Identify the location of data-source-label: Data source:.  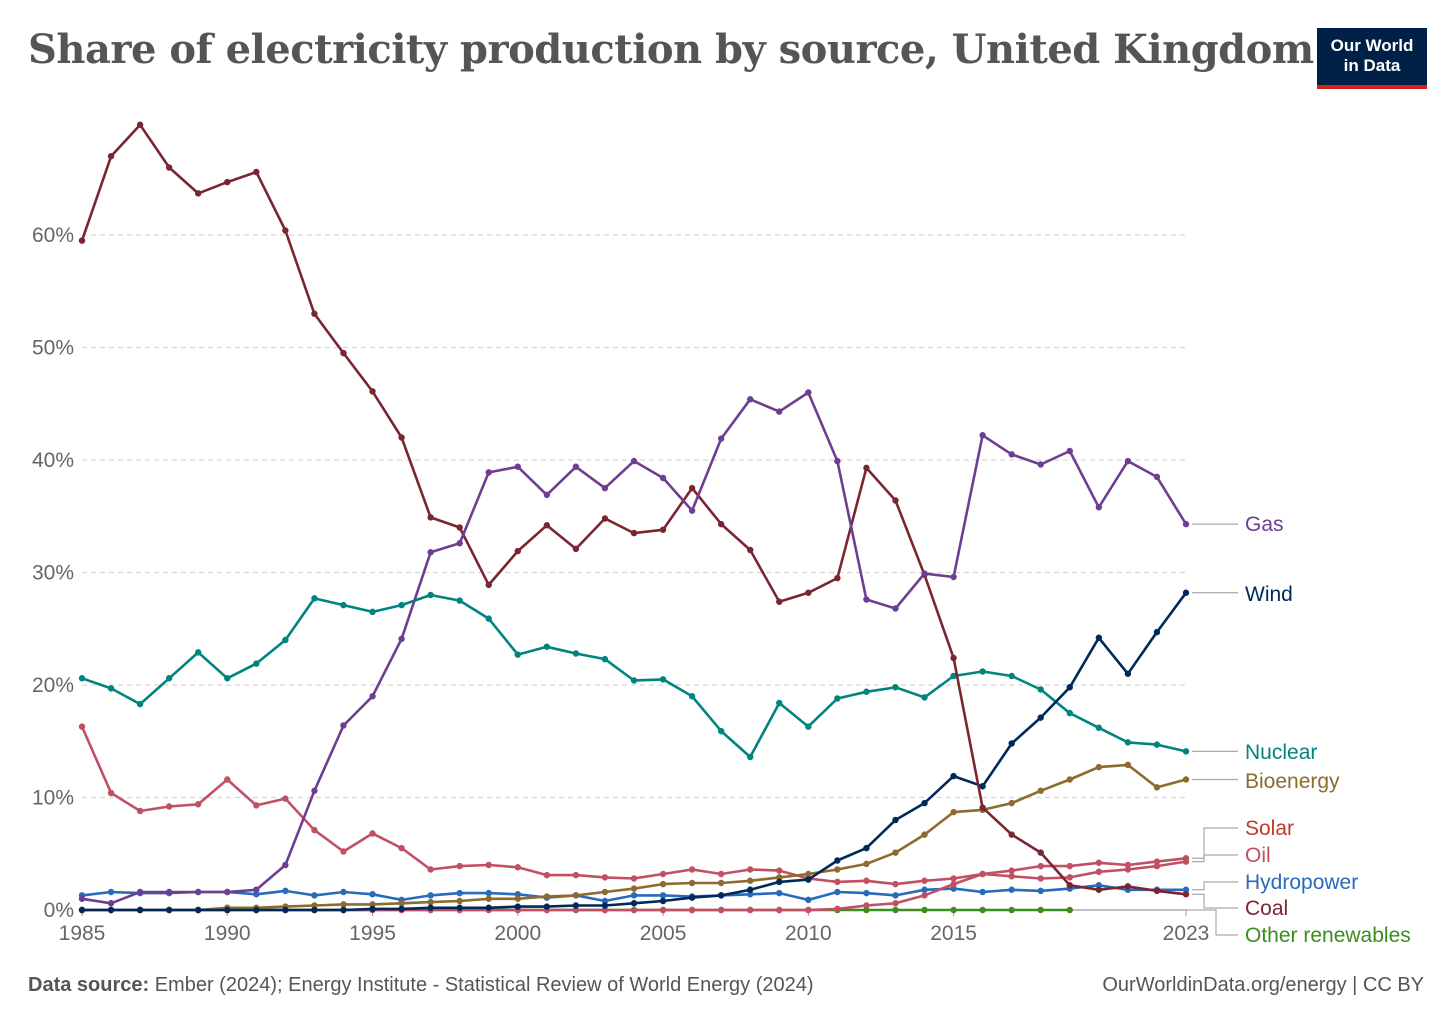
(89, 985).